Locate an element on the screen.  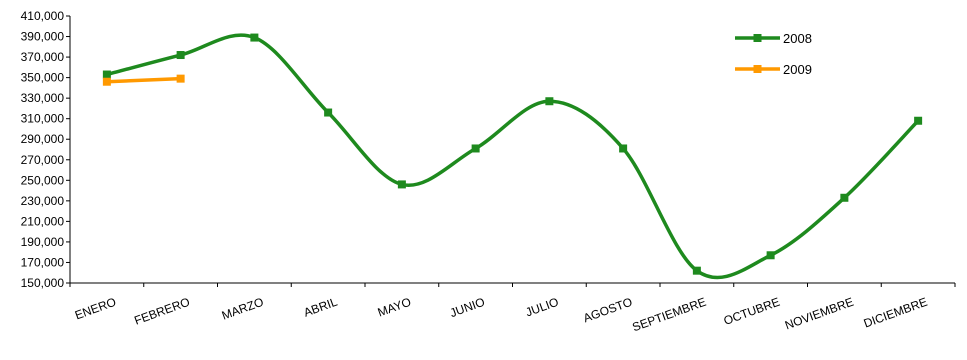
y-tick-label: 170,000 is located at coordinates (43, 262).